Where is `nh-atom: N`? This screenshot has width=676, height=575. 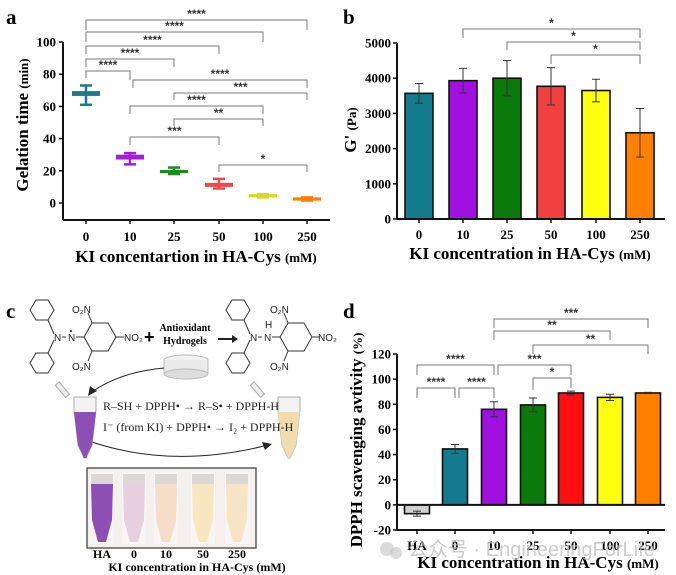 nh-atom: N is located at coordinates (267, 338).